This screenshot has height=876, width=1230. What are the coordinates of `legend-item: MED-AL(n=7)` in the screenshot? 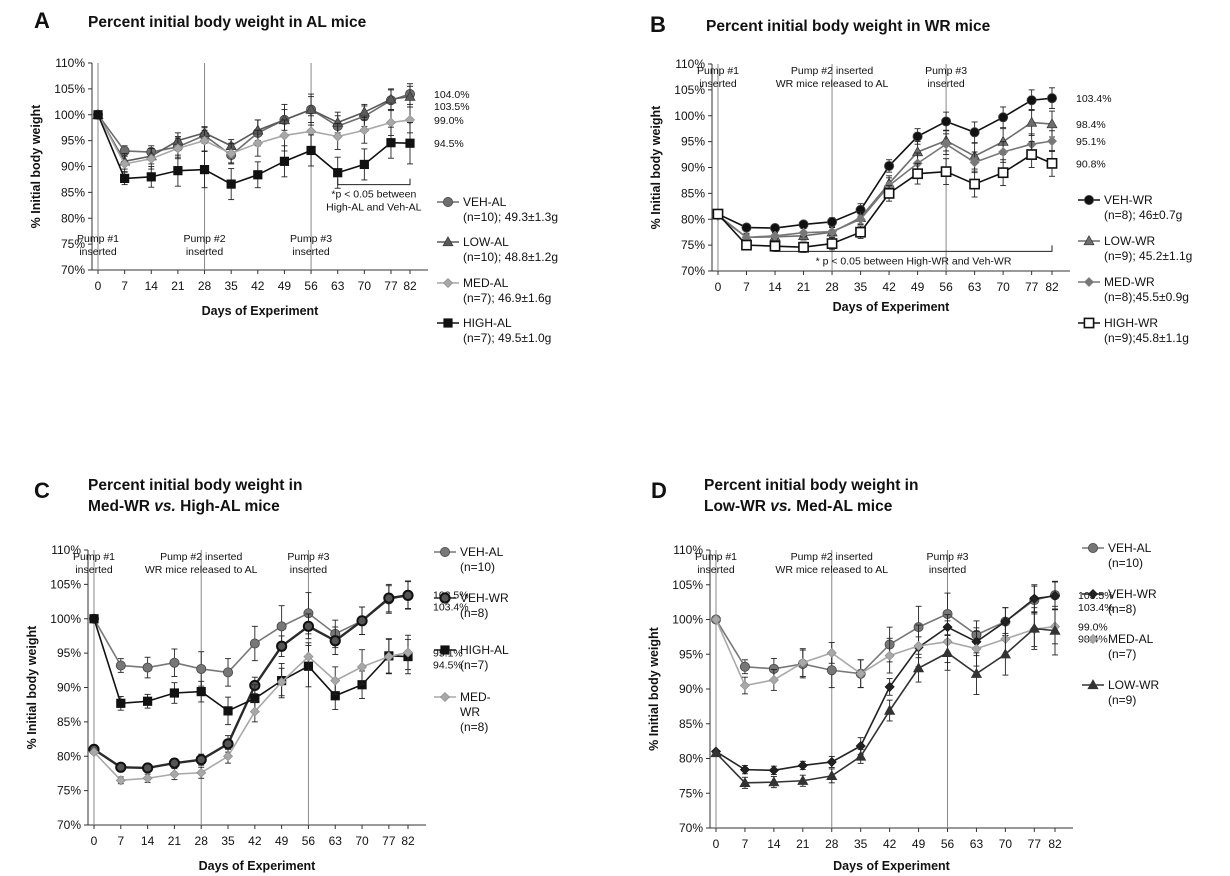 It's located at (1118, 646).